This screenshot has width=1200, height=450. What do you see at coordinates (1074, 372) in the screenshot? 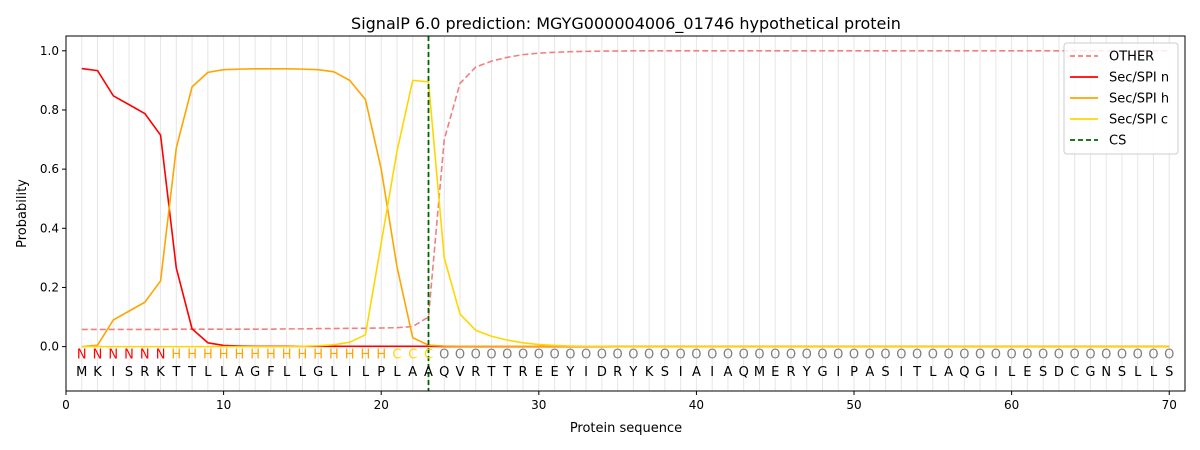
I see `residue-letter: C` at bounding box center [1074, 372].